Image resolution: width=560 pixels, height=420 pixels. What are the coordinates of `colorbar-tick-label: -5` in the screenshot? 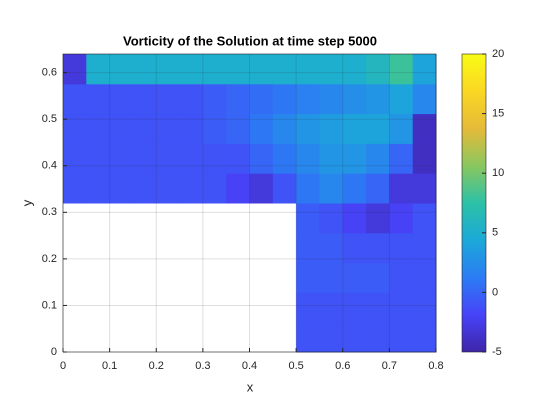 It's located at (497, 352).